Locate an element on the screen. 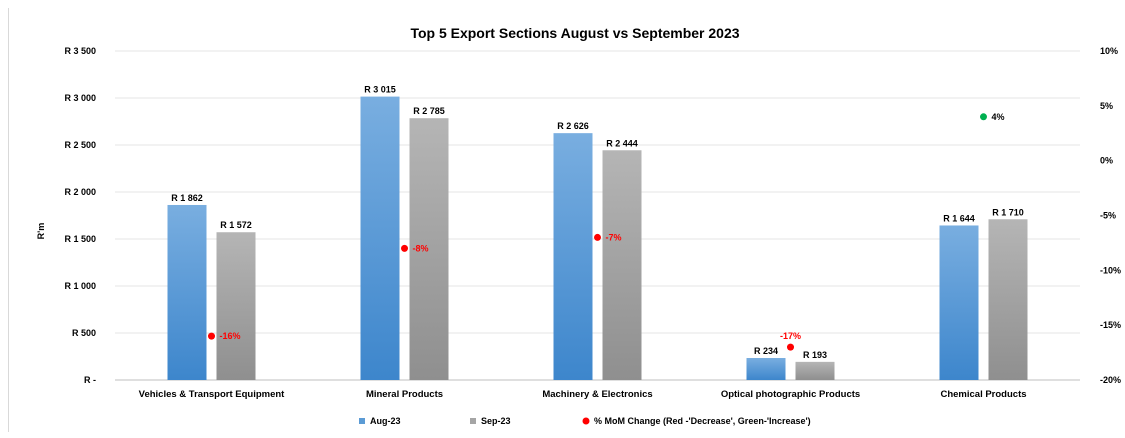 This screenshot has height=438, width=1125. y-tick-label: R - is located at coordinates (90, 380).